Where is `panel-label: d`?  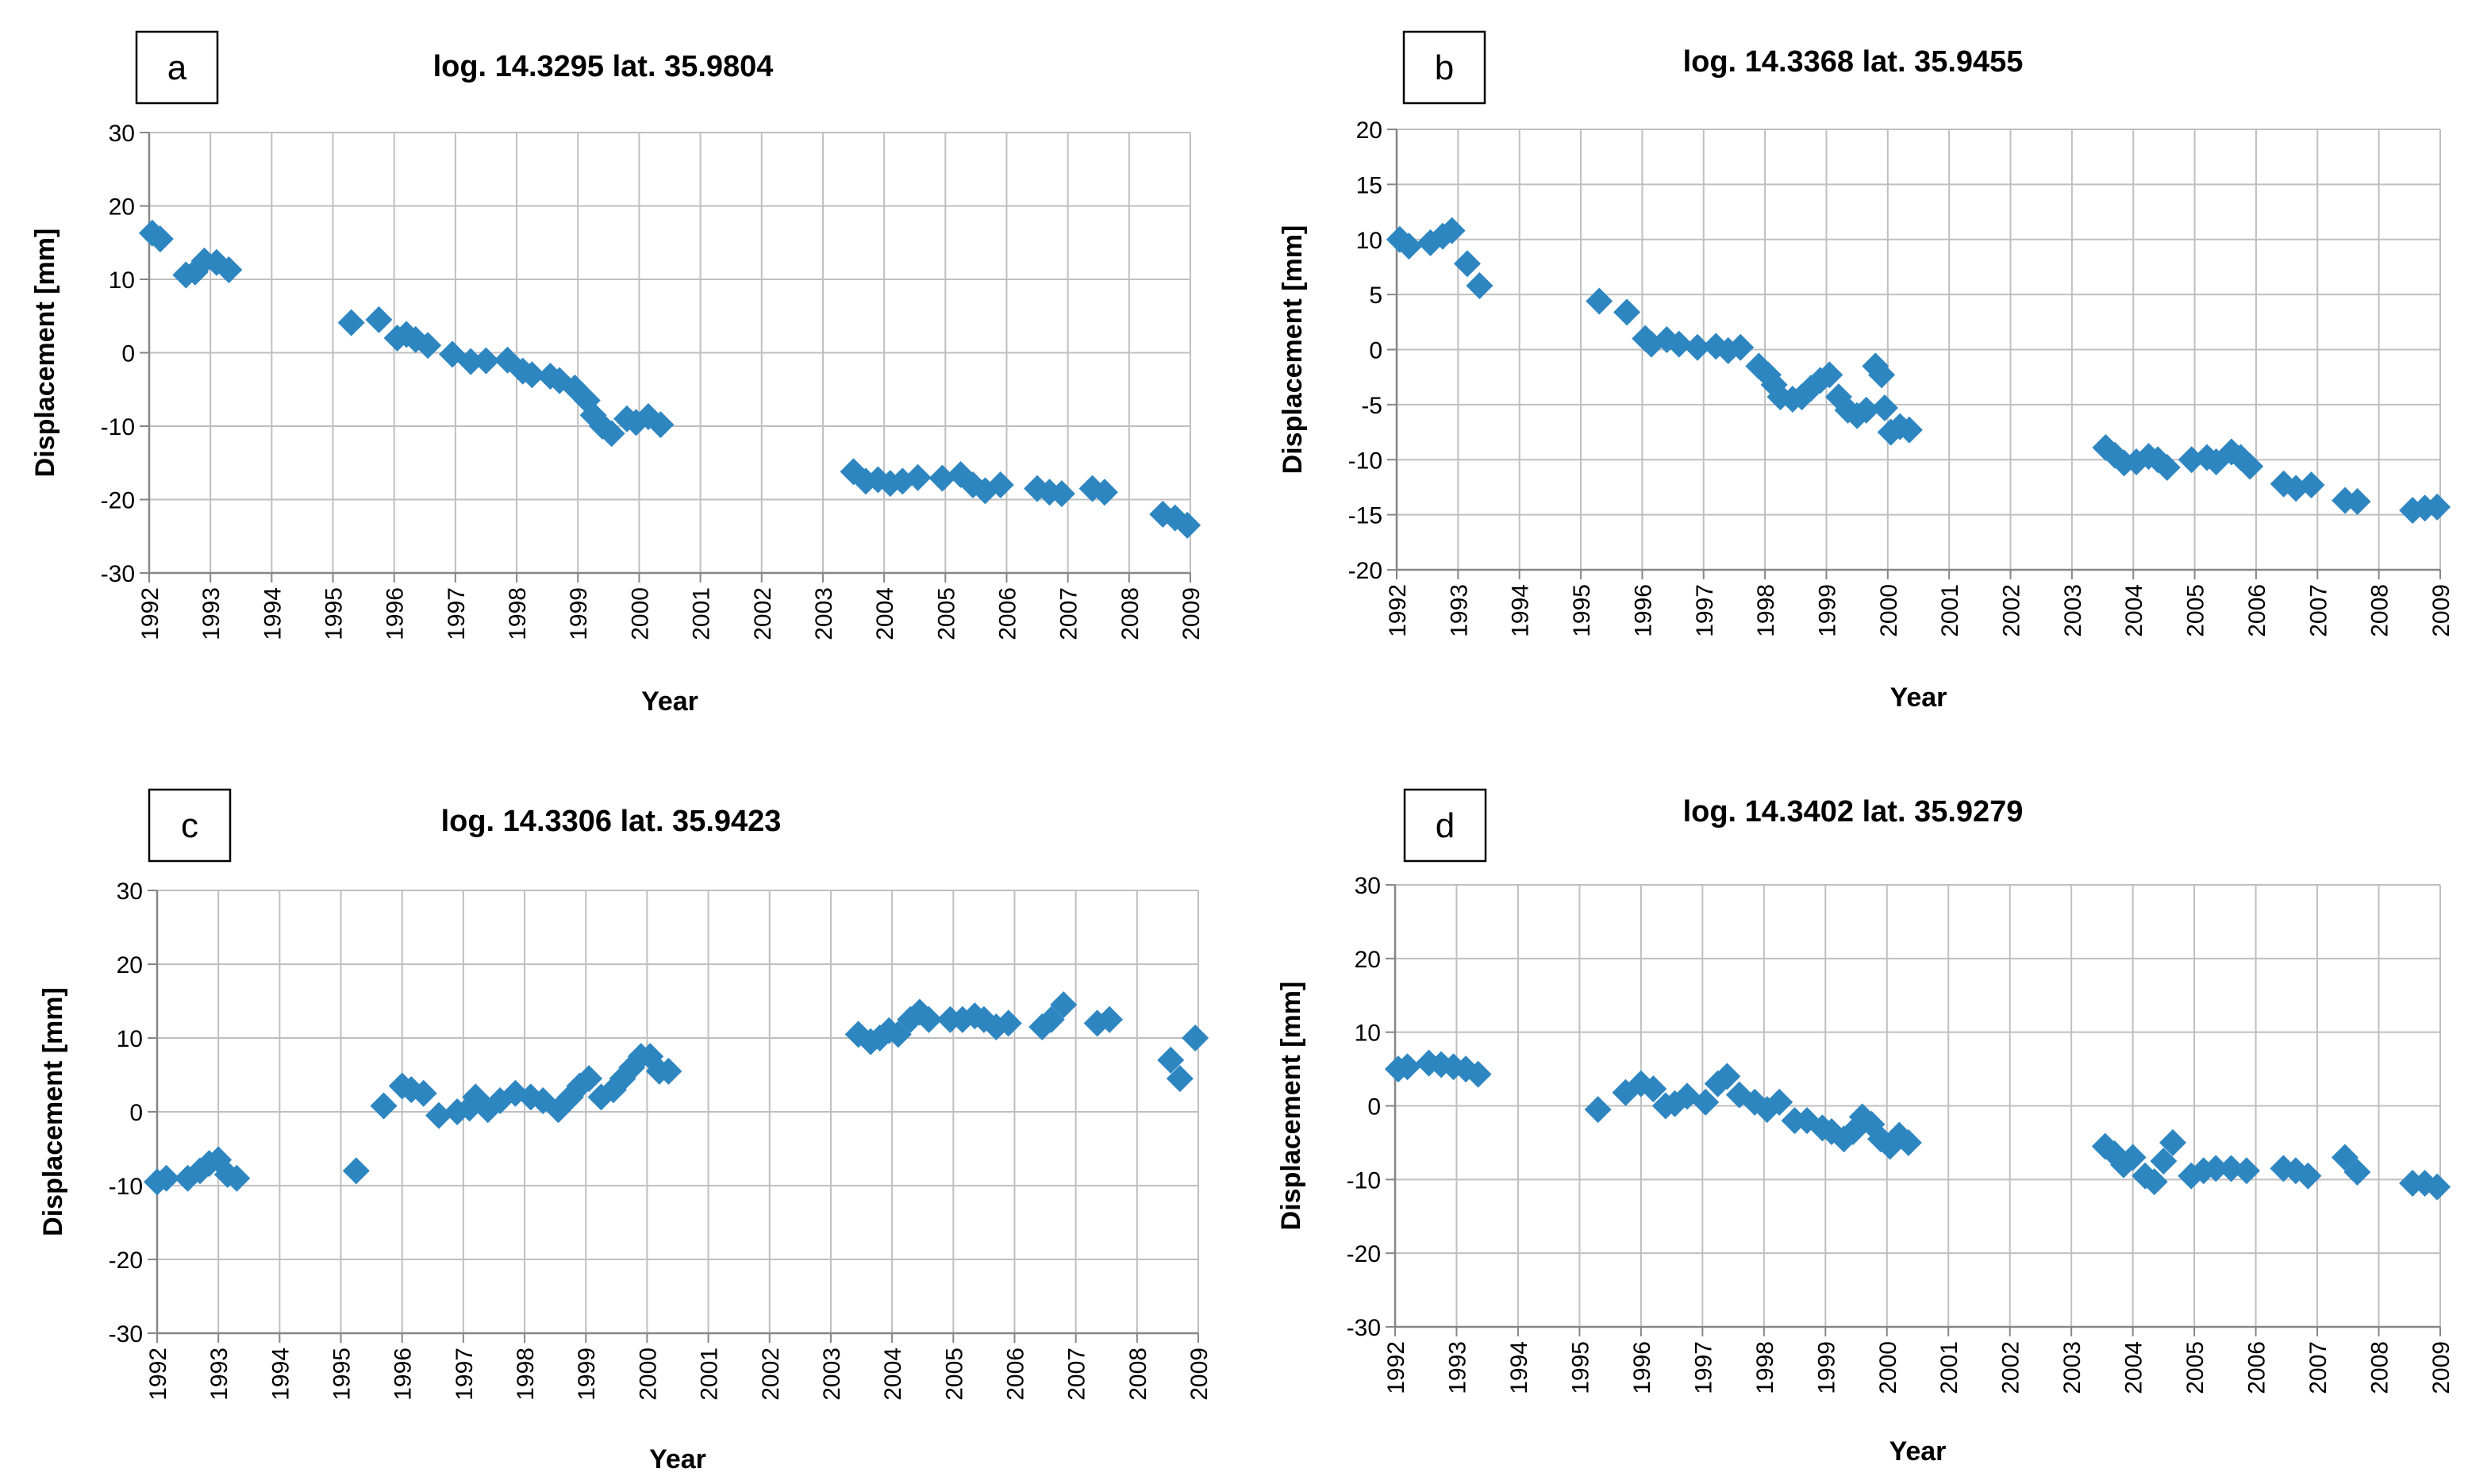
panel-label: d is located at coordinates (1445, 825).